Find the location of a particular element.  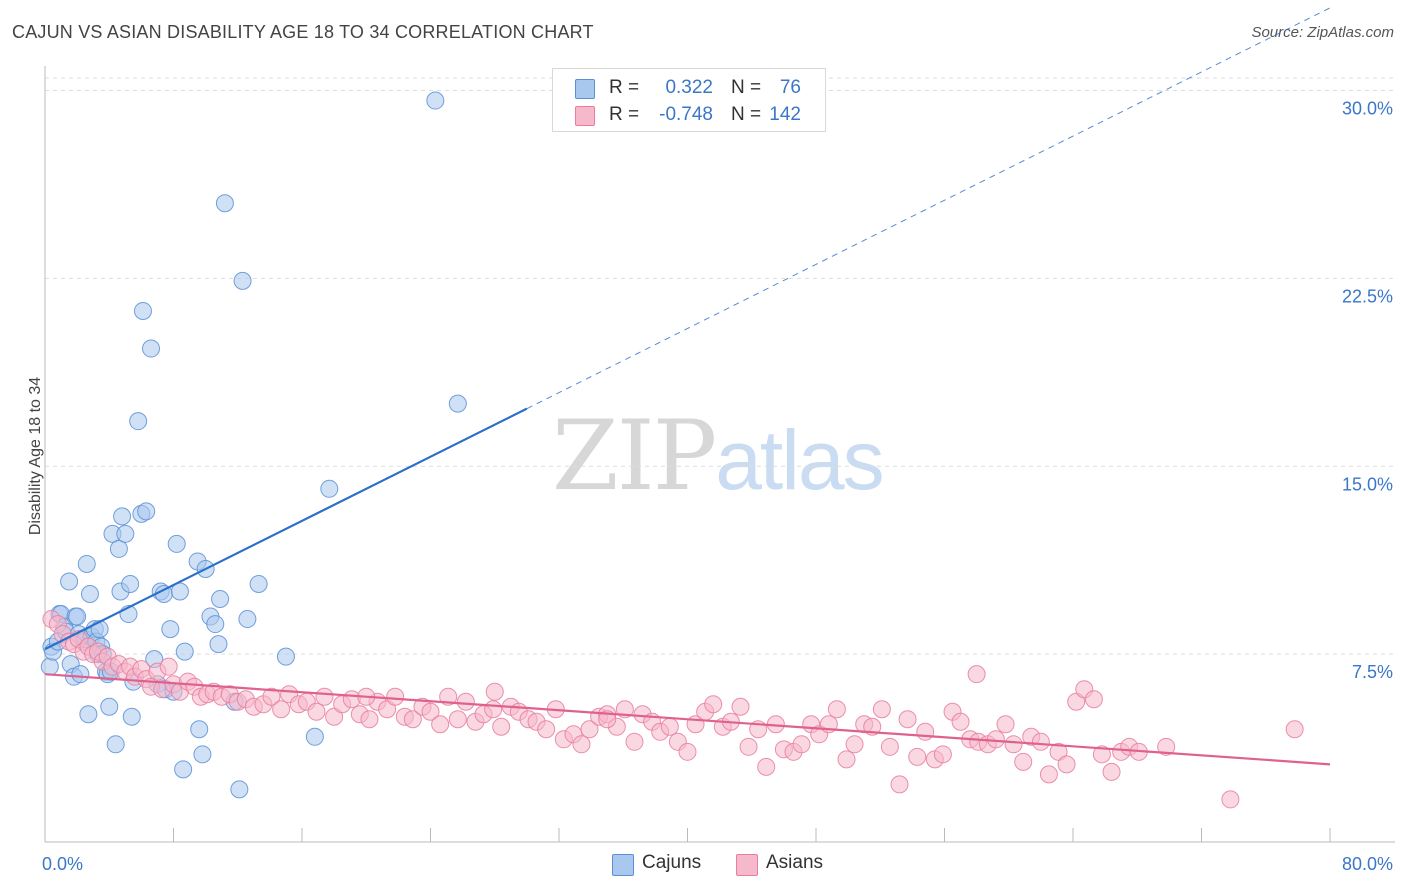

watermark-zip: ZIP is located at coordinates (634, 456).